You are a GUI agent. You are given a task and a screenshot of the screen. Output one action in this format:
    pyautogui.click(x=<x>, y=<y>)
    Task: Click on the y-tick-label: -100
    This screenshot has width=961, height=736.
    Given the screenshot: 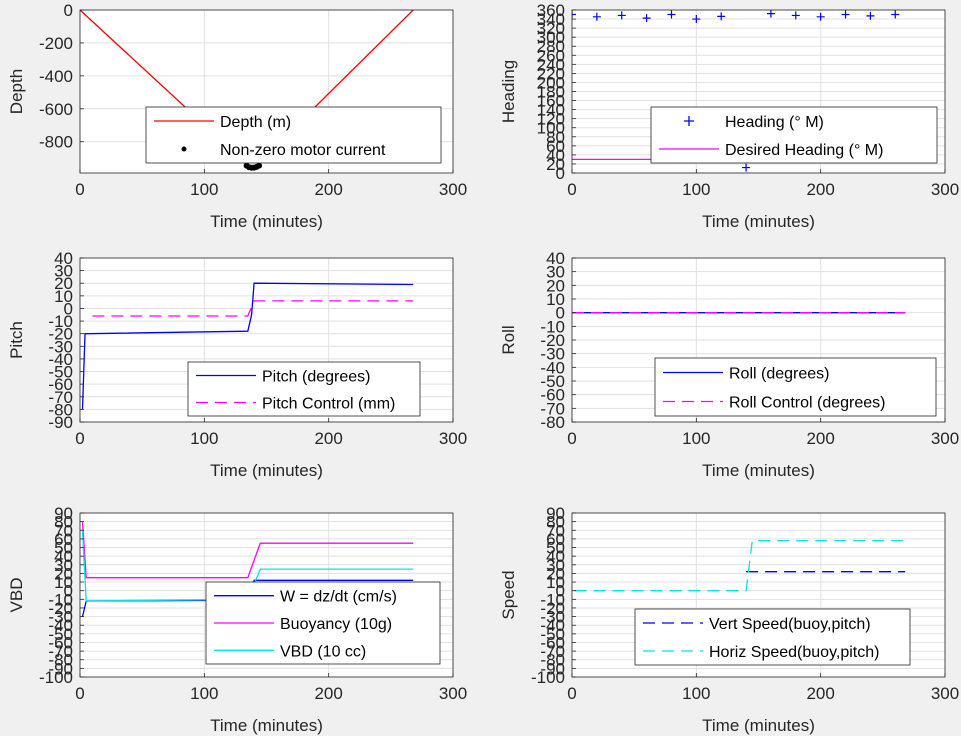 What is the action you would take?
    pyautogui.click(x=56, y=677)
    